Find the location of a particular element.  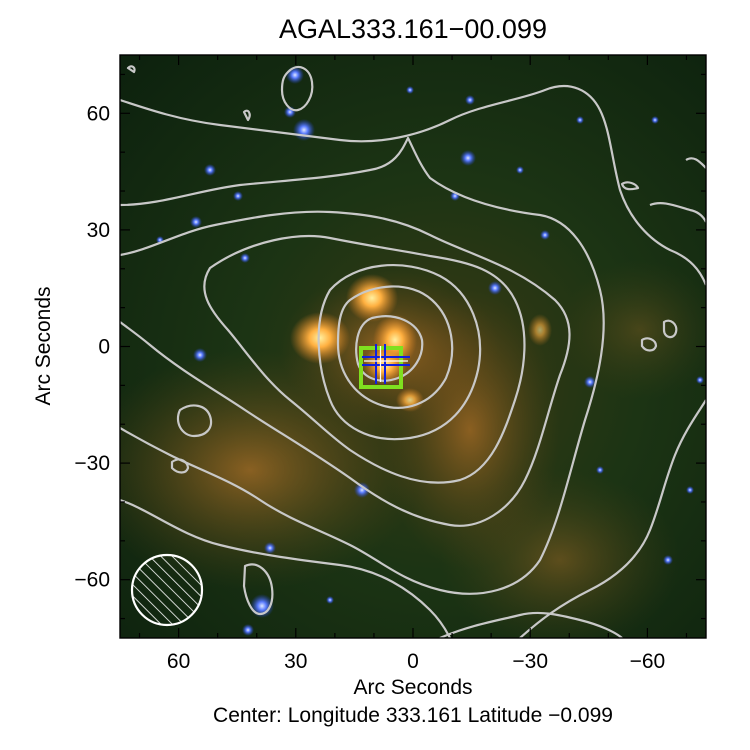

y-tick-label: 30 is located at coordinates (98, 230).